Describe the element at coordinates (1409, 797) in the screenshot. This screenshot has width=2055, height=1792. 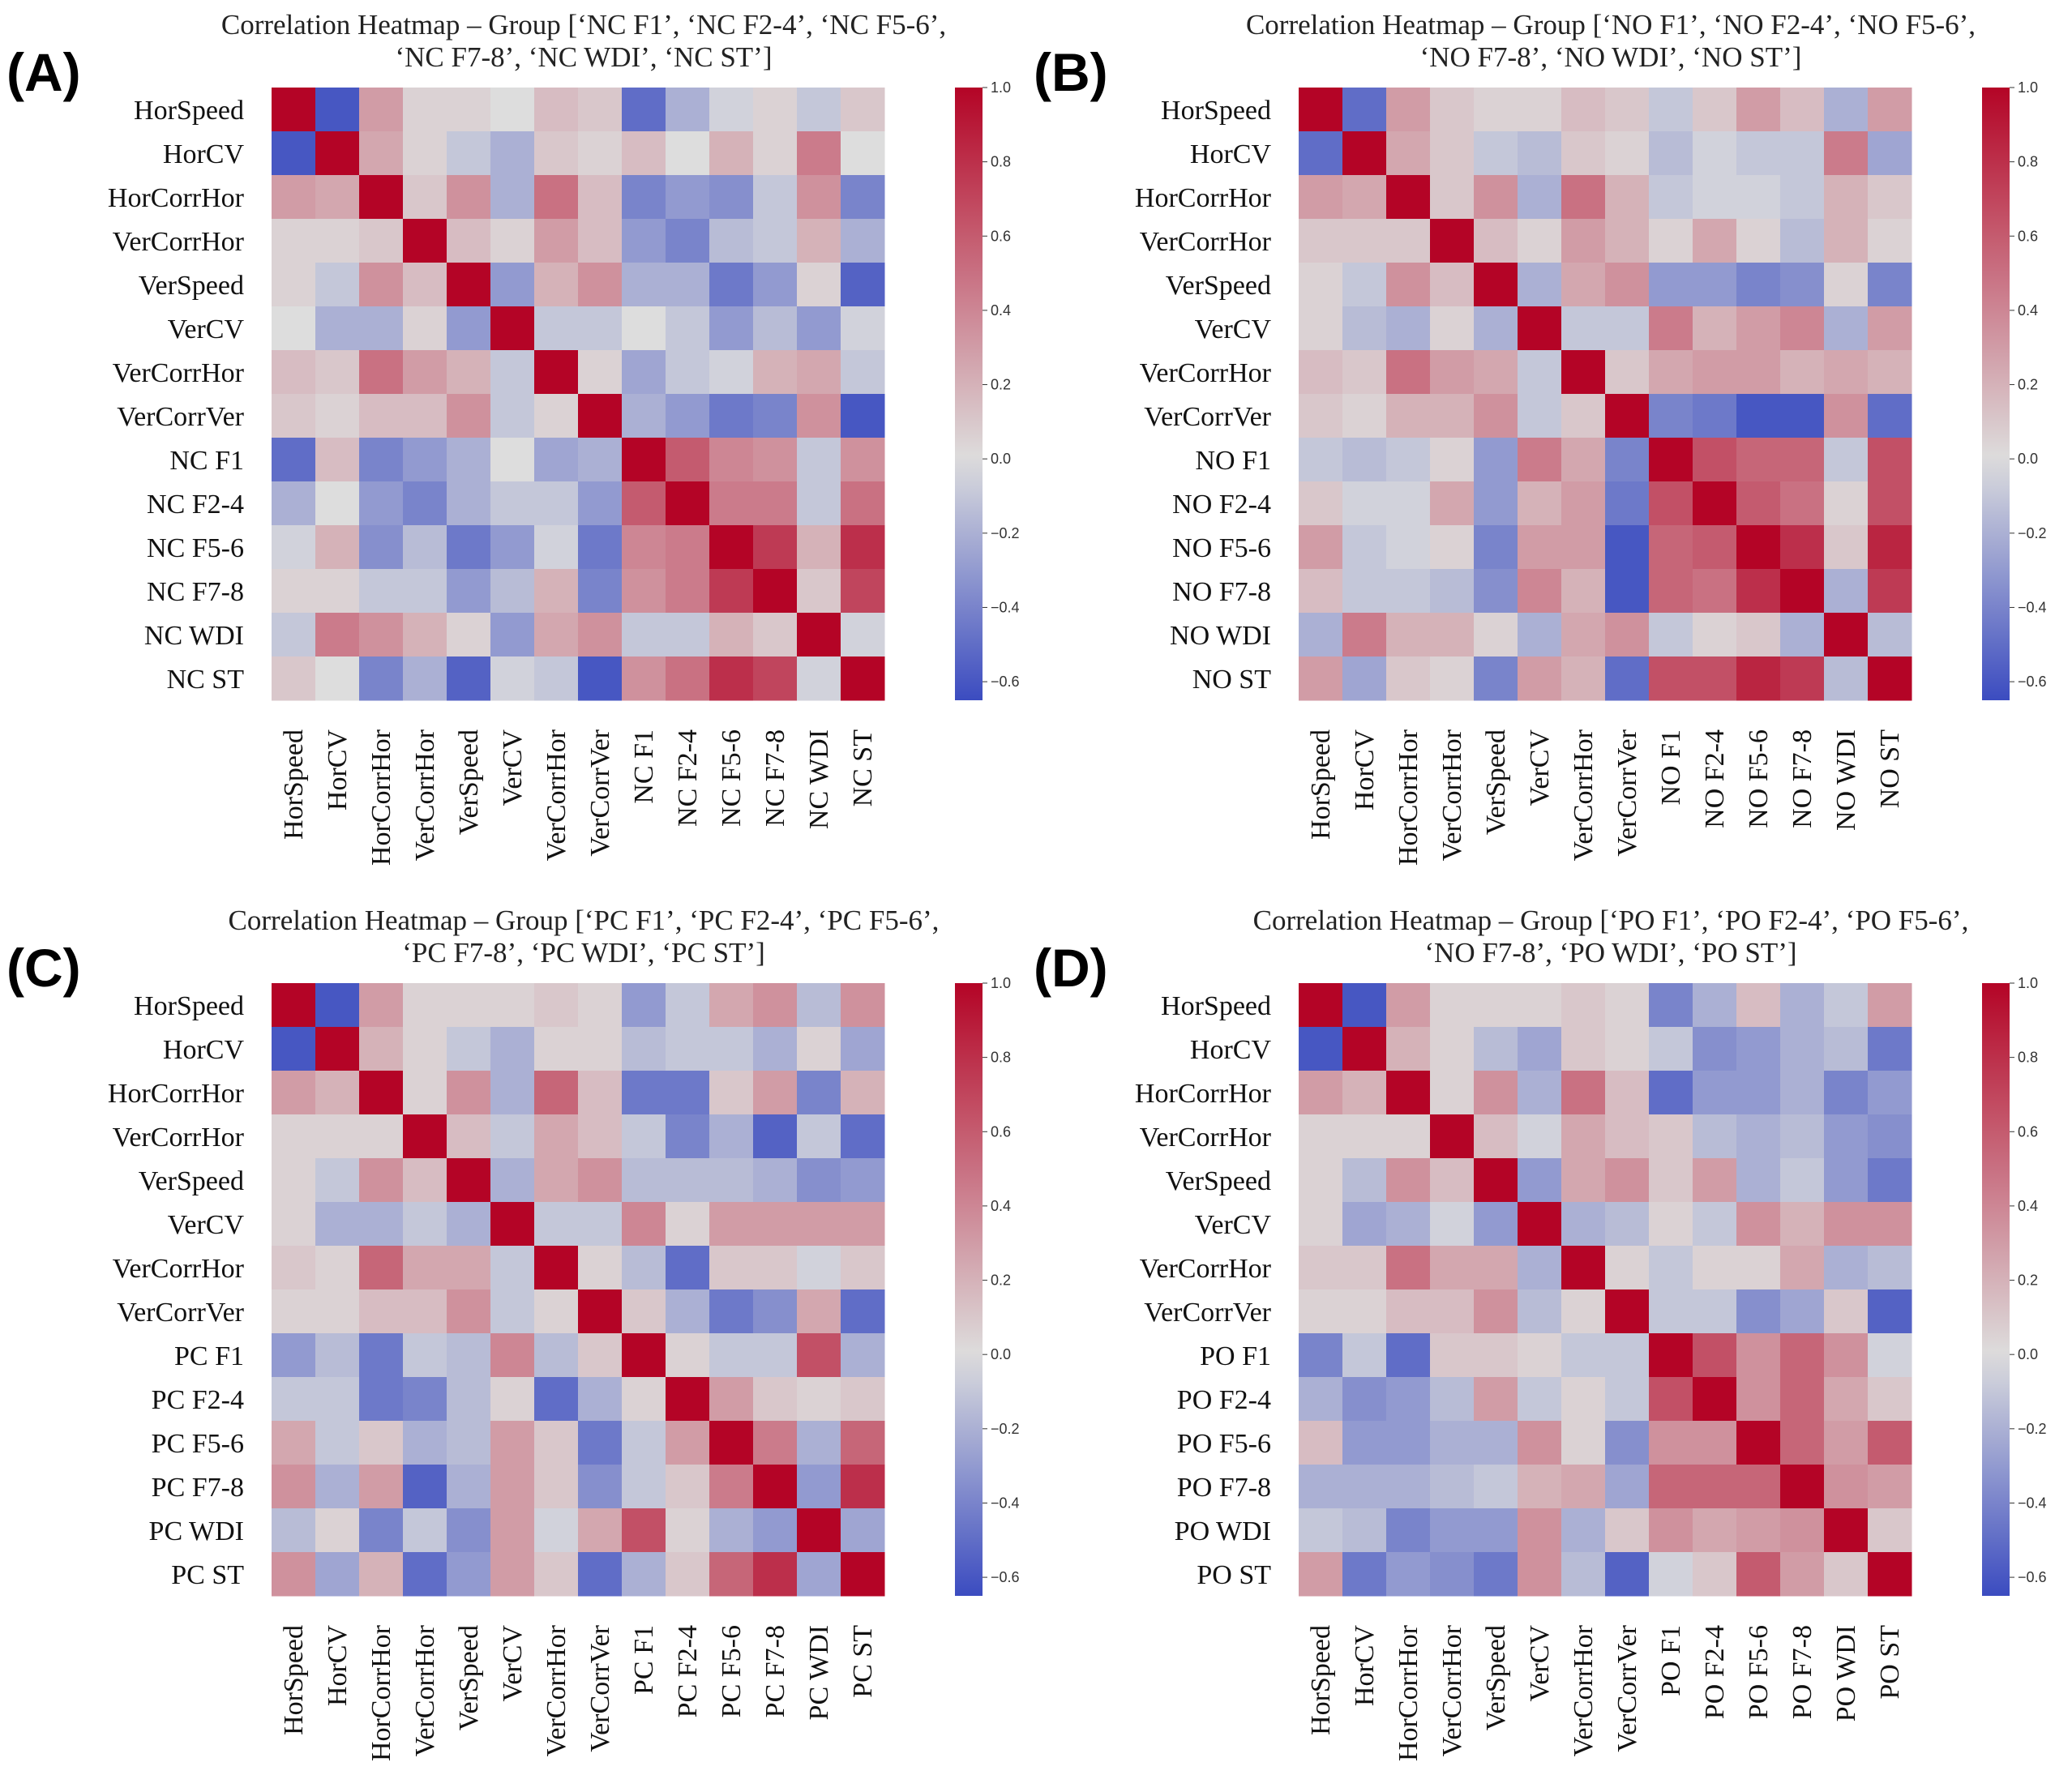
I see `column-label: HorCorrHor` at that location.